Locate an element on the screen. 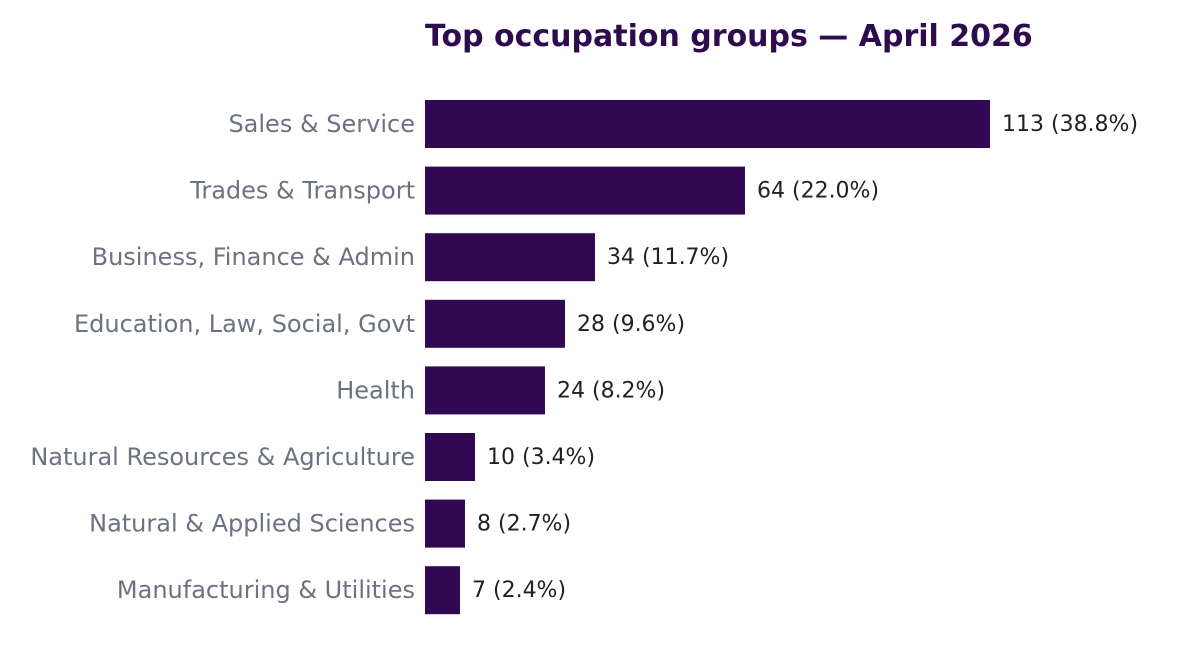 The width and height of the screenshot is (1180, 660). value-label-5: 10 (3.4%) is located at coordinates (541, 457).